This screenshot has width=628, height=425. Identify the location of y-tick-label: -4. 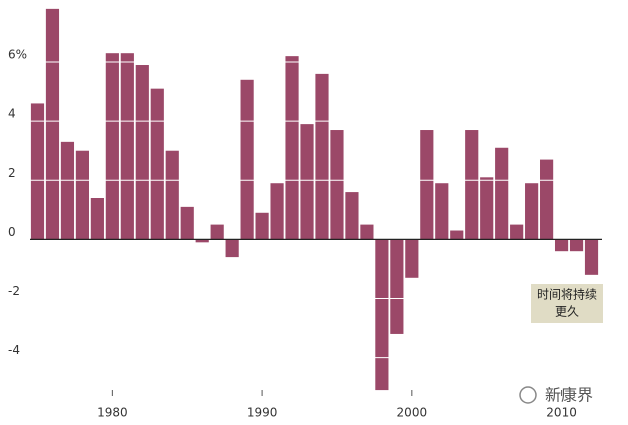
(14, 350).